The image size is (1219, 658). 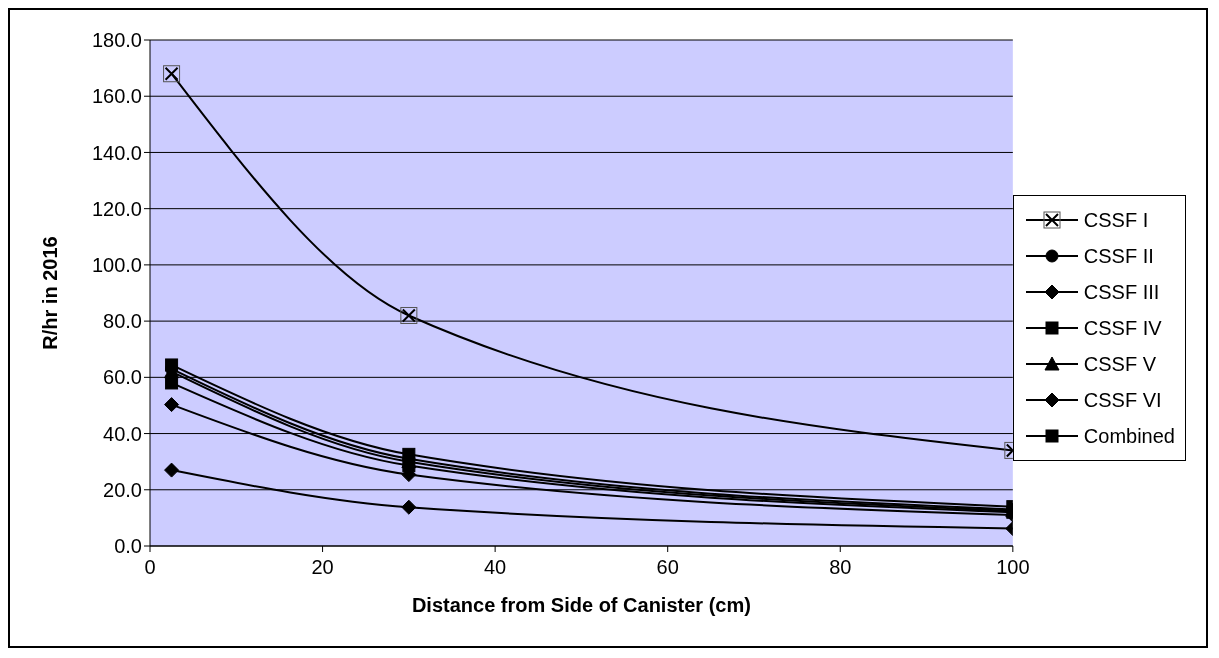 I want to click on y-tick-label: 100.0, so click(x=116, y=264).